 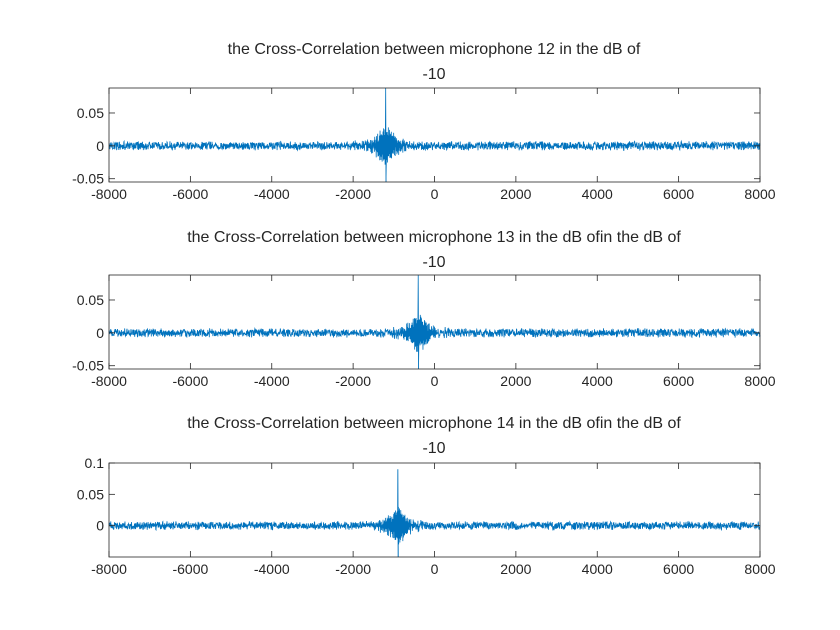 I want to click on subplot-2-title-line-2: -10, so click(x=433, y=262).